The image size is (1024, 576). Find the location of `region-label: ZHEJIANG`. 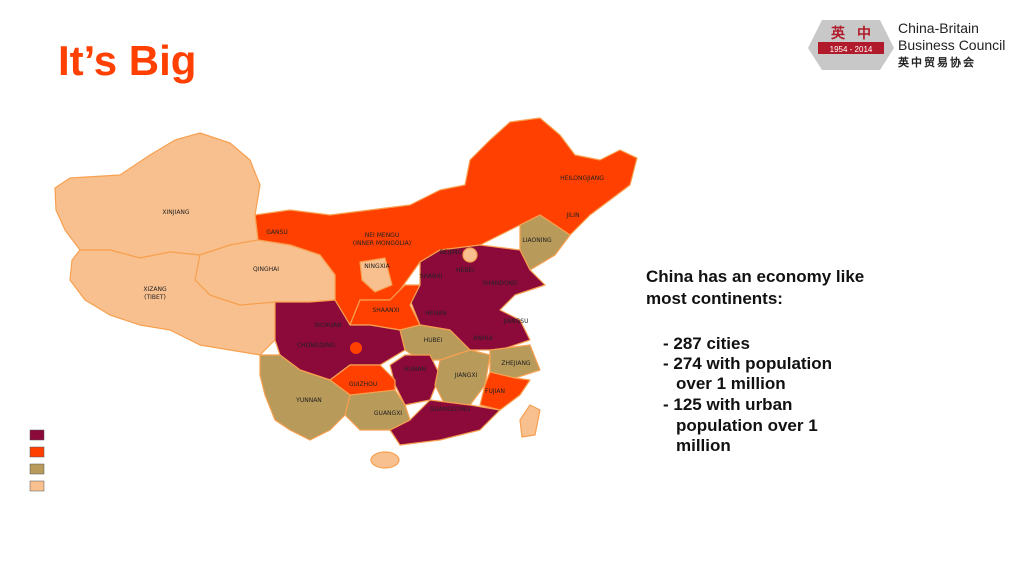

region-label: ZHEJIANG is located at coordinates (516, 363).